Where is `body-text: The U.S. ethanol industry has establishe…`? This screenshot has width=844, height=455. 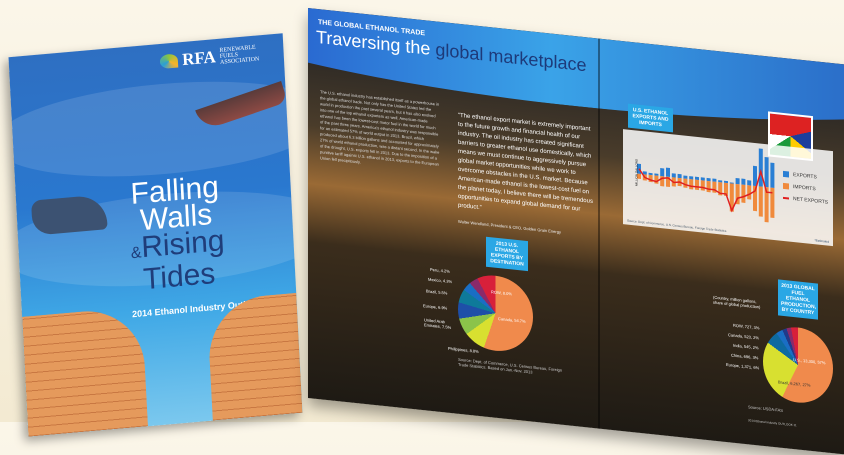
body-text: The U.S. ethanol industry has establishe… is located at coordinates (380, 128).